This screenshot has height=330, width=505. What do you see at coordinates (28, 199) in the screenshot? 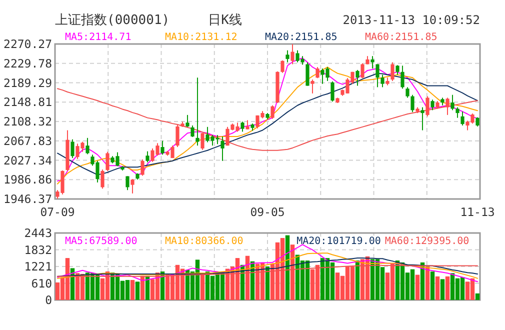
I see `y-tick-label: 1946.37` at bounding box center [28, 199].